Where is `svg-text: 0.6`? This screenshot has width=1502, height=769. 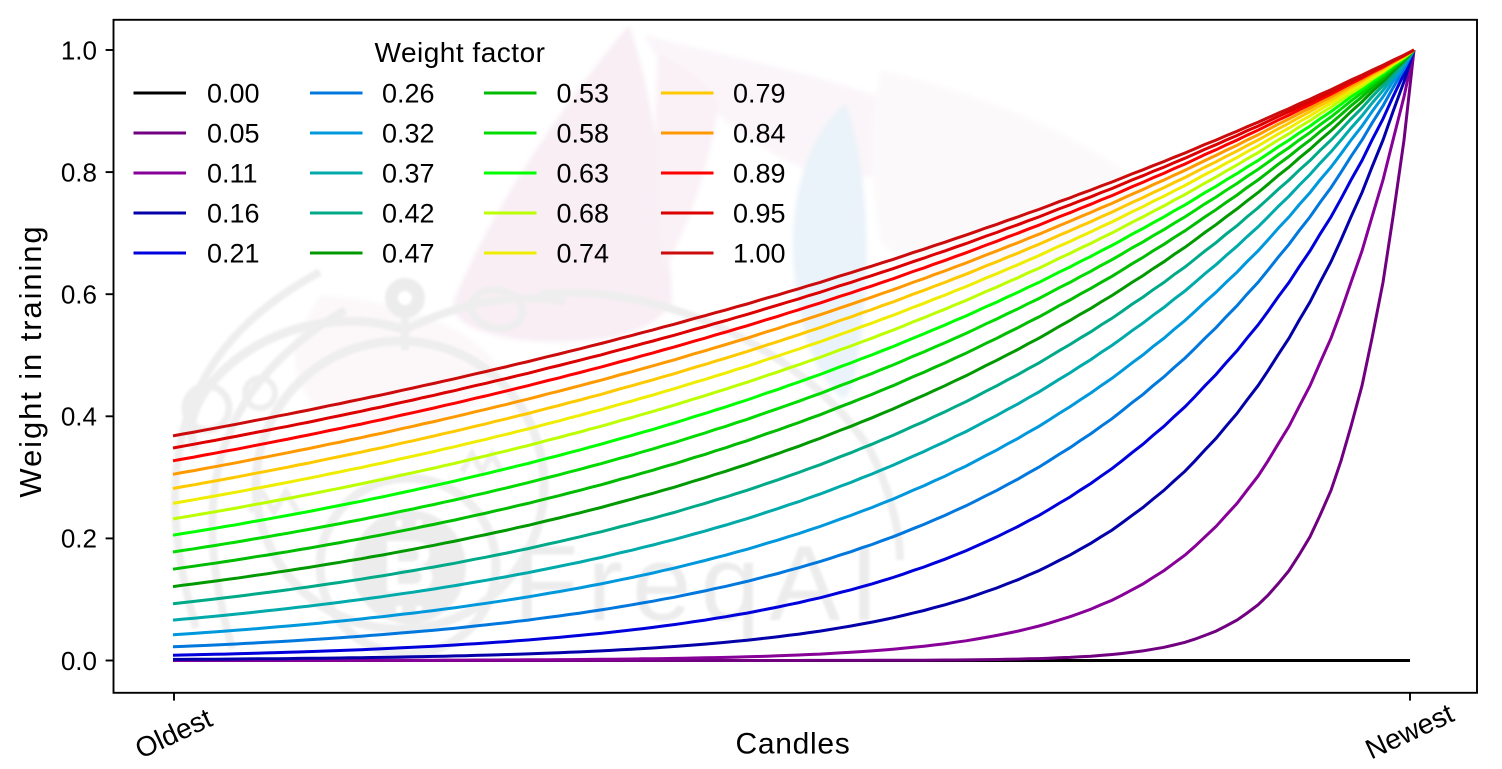
svg-text: 0.6 is located at coordinates (79, 295).